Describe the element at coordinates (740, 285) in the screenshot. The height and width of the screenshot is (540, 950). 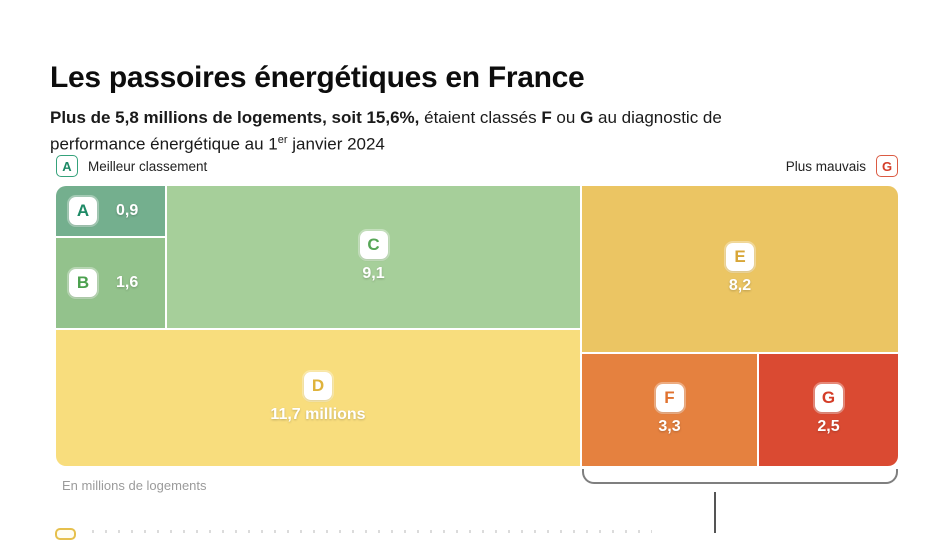
I see `cell-value-e: 8,2` at that location.